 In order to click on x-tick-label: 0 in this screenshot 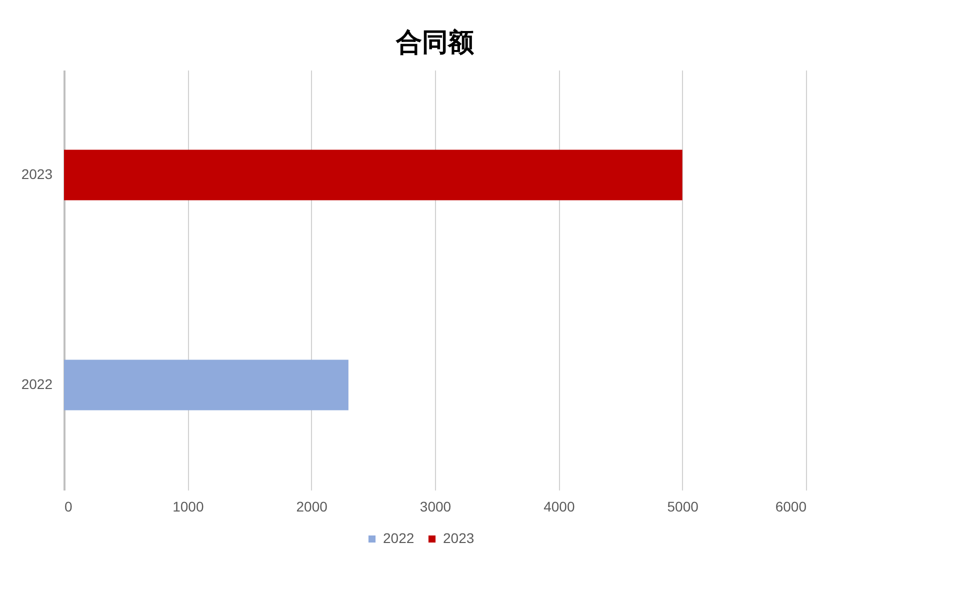, I will do `click(68, 506)`.